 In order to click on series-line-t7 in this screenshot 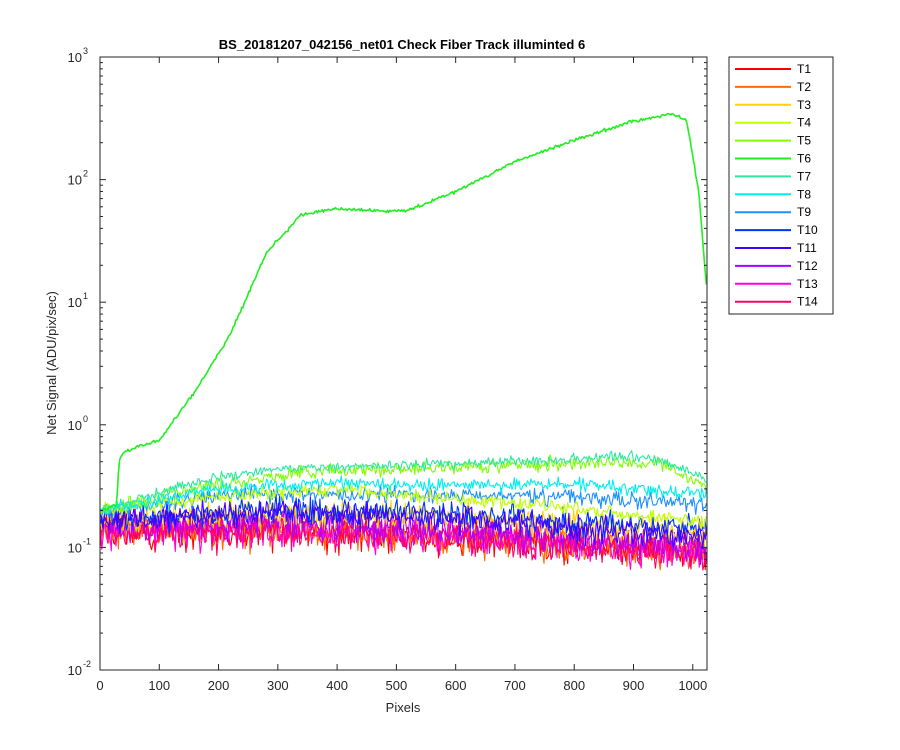, I will do `click(403, 481)`.